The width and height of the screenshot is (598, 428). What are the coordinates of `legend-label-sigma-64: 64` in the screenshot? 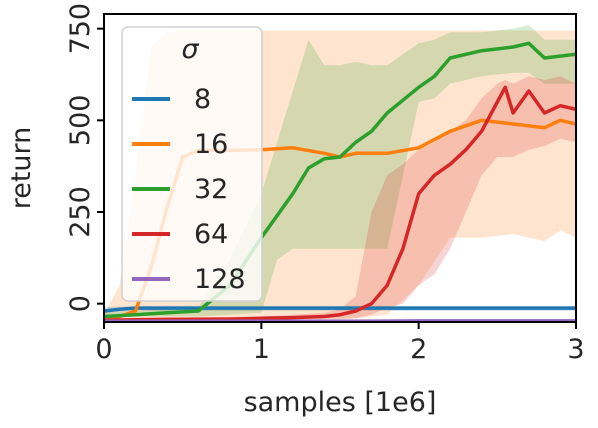 It's located at (211, 234).